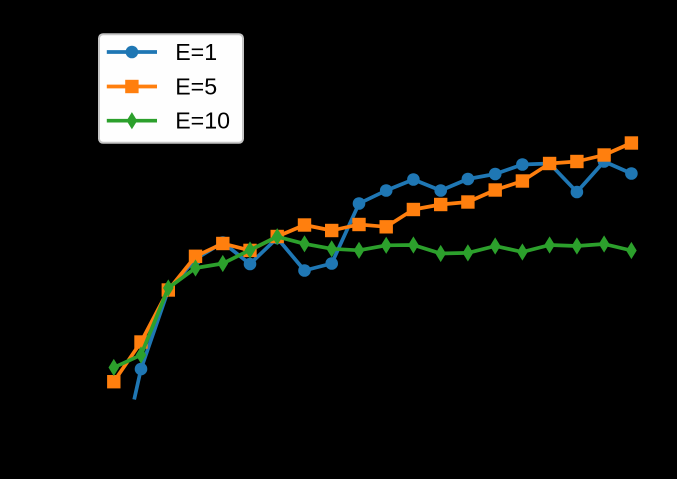 Image resolution: width=677 pixels, height=479 pixels. What do you see at coordinates (196, 52) in the screenshot?
I see `svg-text: E=1` at bounding box center [196, 52].